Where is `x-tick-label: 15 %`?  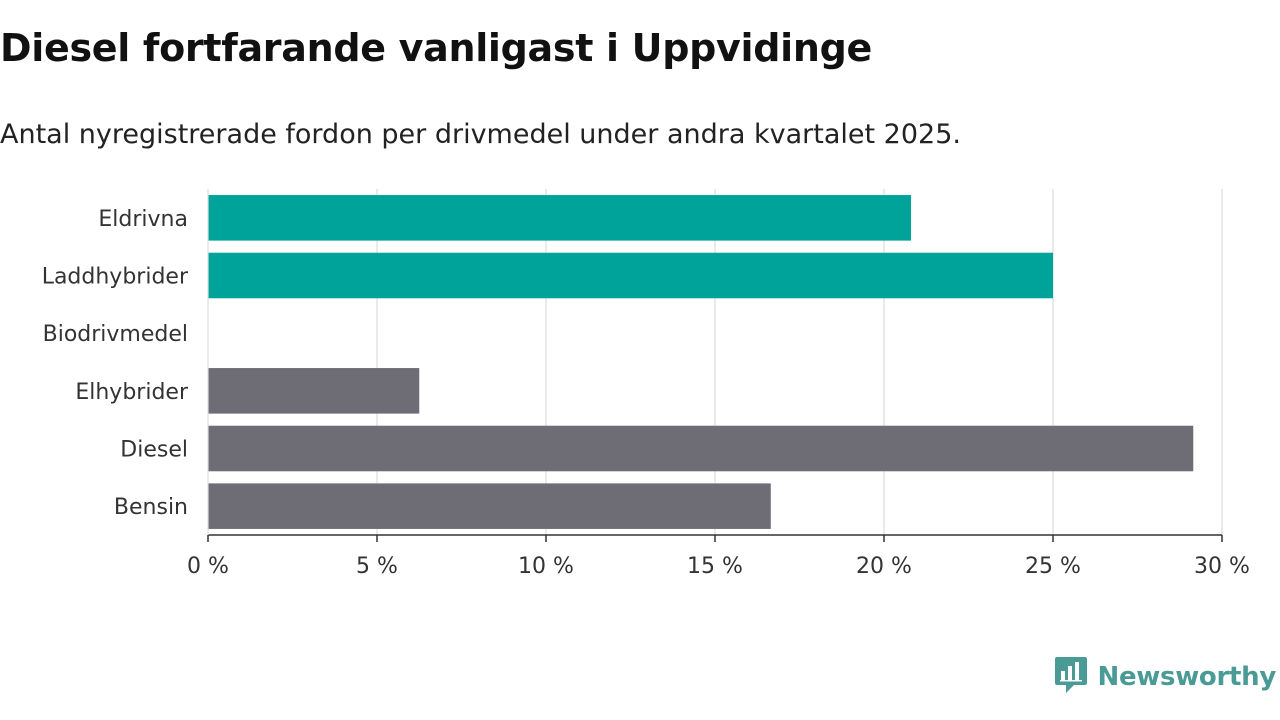
x-tick-label: 15 % is located at coordinates (715, 566).